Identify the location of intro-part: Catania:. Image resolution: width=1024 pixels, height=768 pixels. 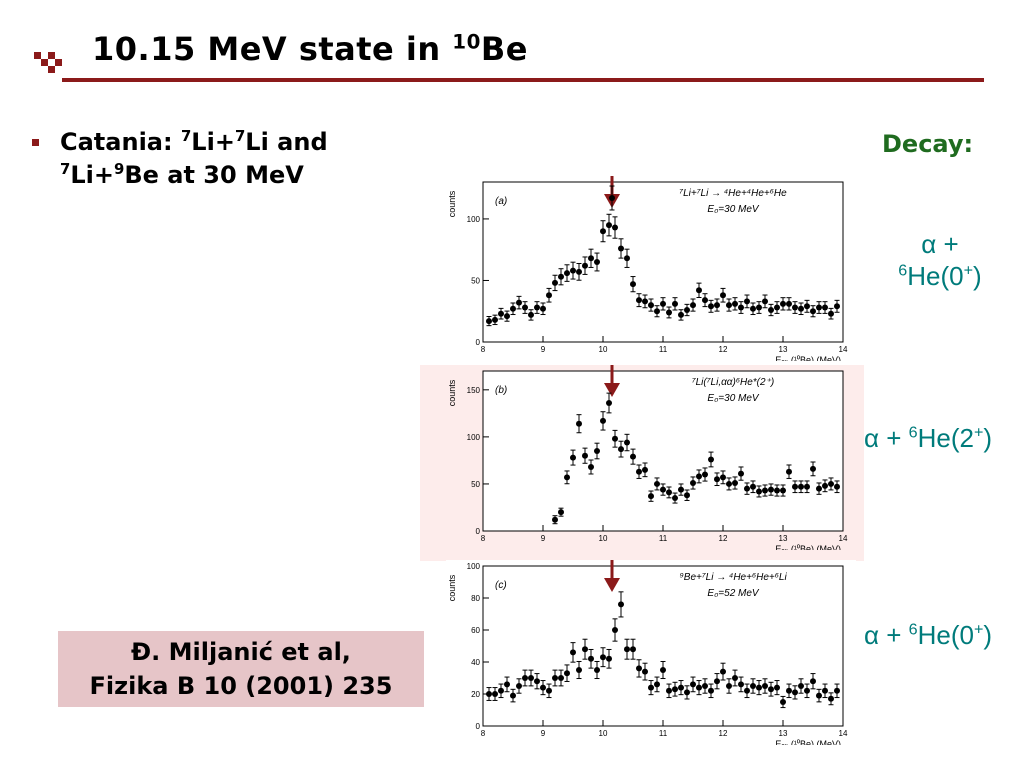
(120, 142).